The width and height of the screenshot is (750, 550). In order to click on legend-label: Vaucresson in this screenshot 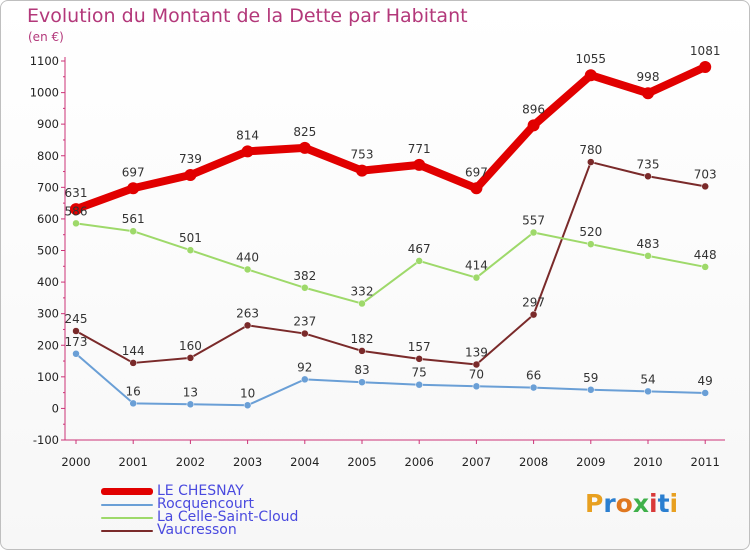, I will do `click(197, 530)`.